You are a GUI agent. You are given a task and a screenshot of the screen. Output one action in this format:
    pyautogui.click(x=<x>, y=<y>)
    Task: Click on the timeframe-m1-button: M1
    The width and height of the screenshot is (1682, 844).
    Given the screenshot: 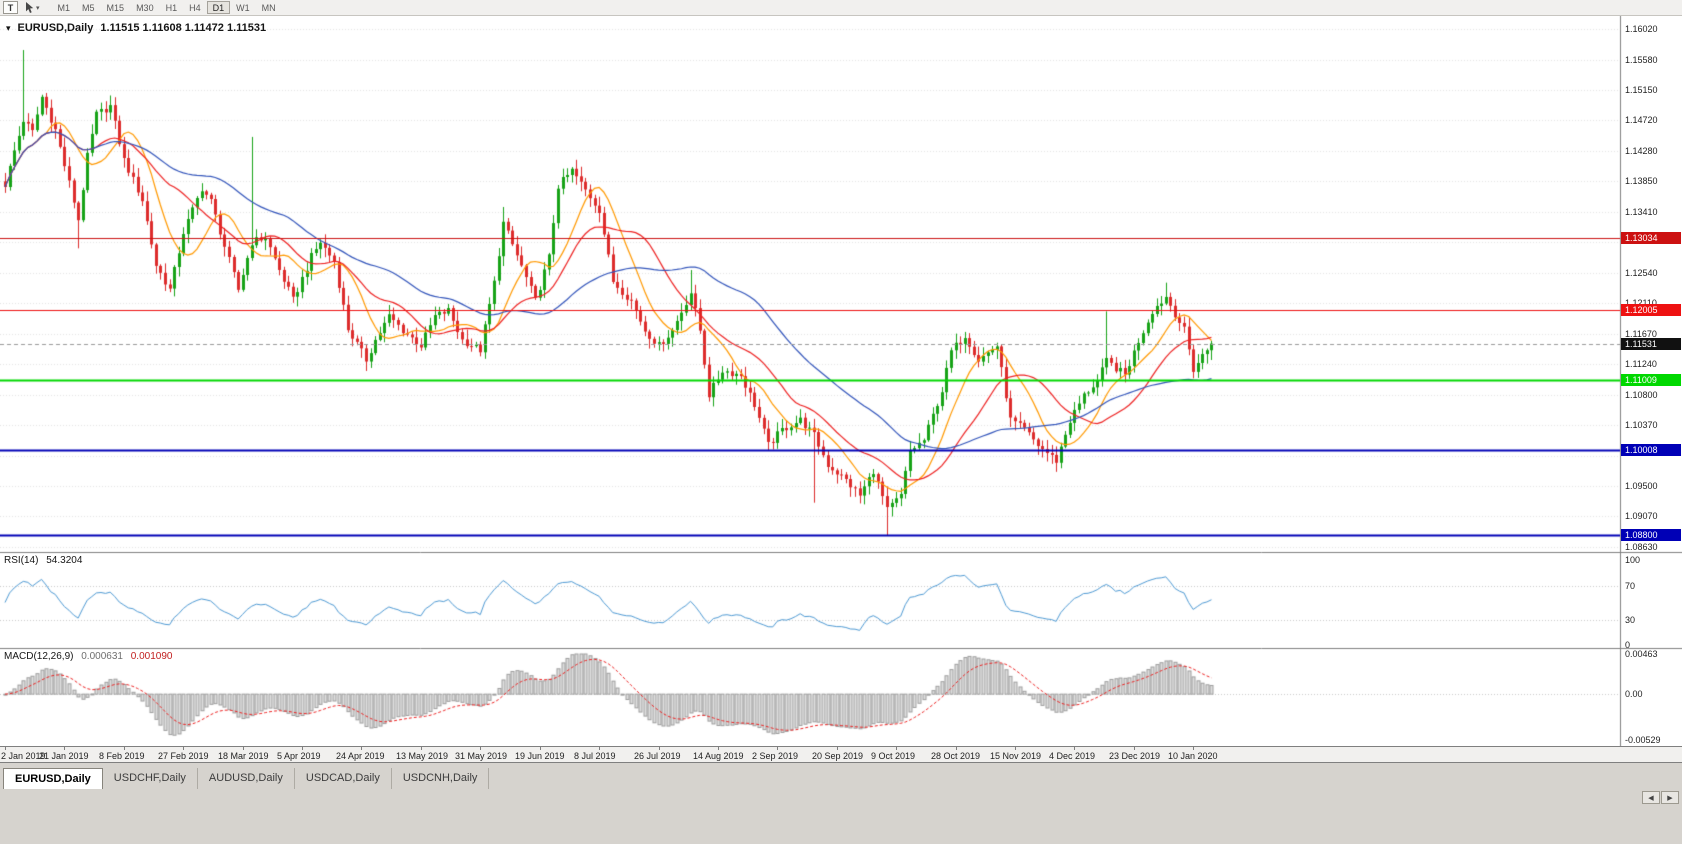 What is the action you would take?
    pyautogui.click(x=64, y=7)
    